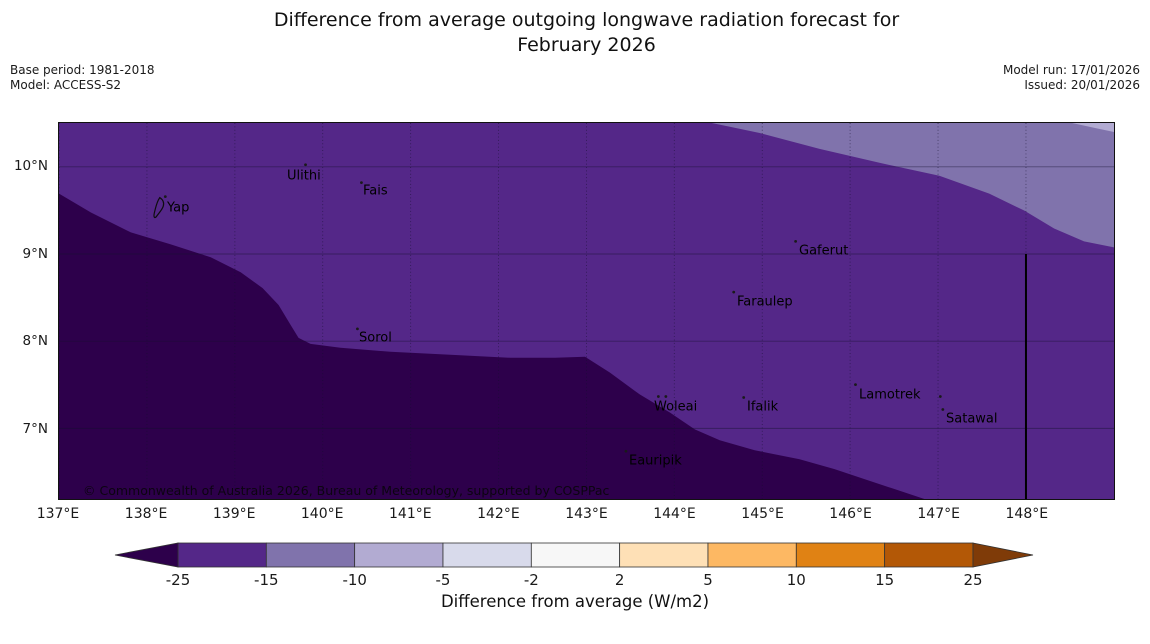  I want to click on colorbar-tick-15: 15, so click(885, 580).